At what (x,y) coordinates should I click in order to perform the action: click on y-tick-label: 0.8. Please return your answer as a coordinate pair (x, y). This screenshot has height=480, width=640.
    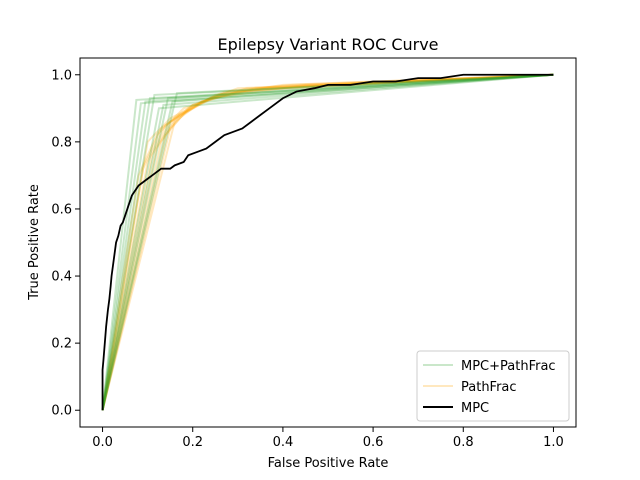
    Looking at the image, I should click on (61, 142).